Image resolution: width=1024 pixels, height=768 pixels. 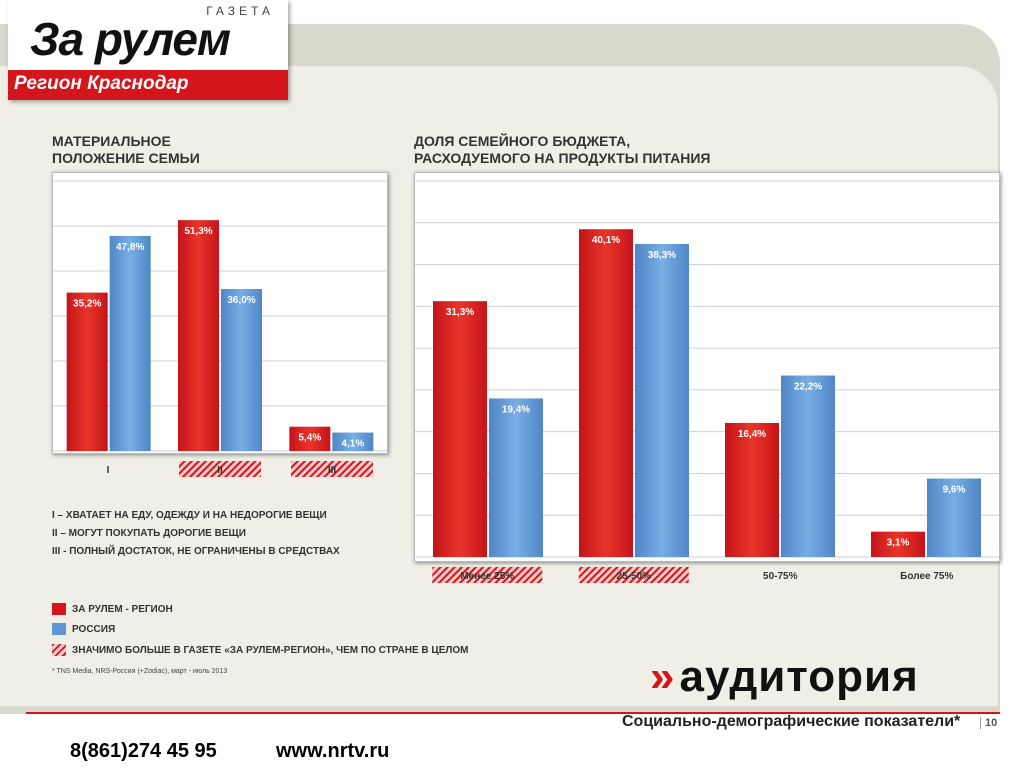 I want to click on brand-name: аудитория, so click(x=799, y=676).